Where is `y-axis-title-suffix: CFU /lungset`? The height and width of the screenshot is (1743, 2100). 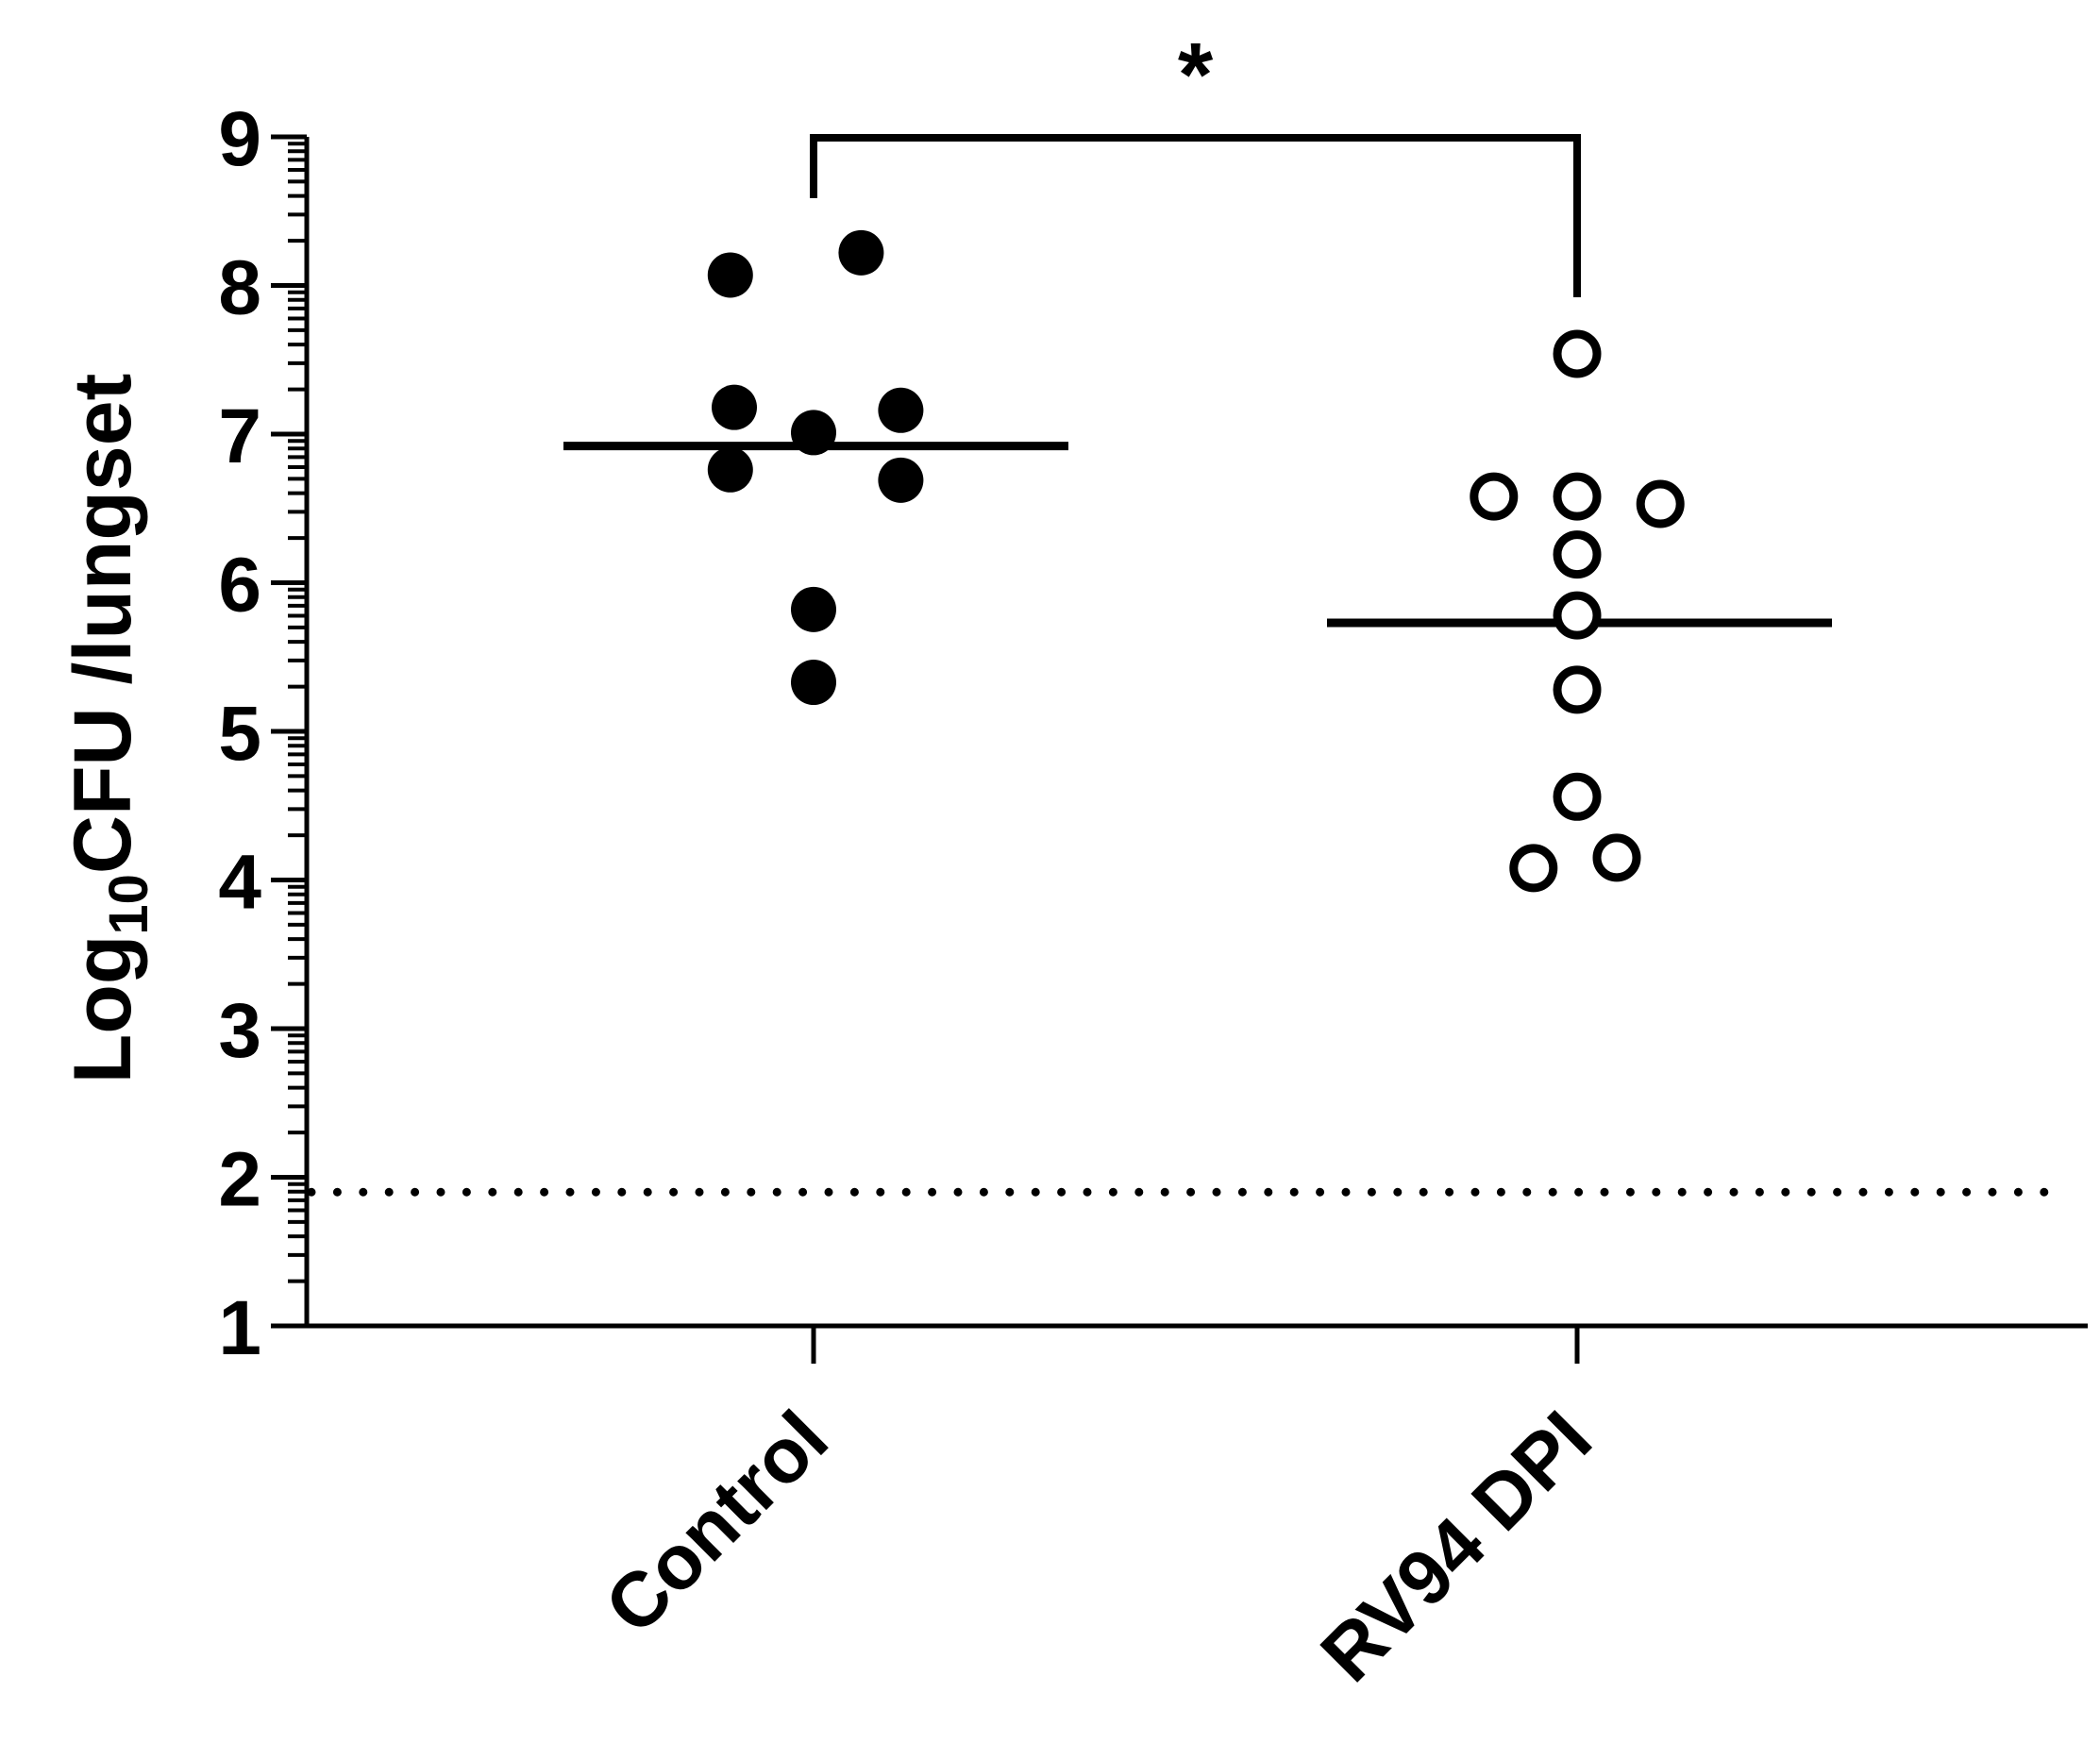 y-axis-title-suffix: CFU /lungset is located at coordinates (103, 624).